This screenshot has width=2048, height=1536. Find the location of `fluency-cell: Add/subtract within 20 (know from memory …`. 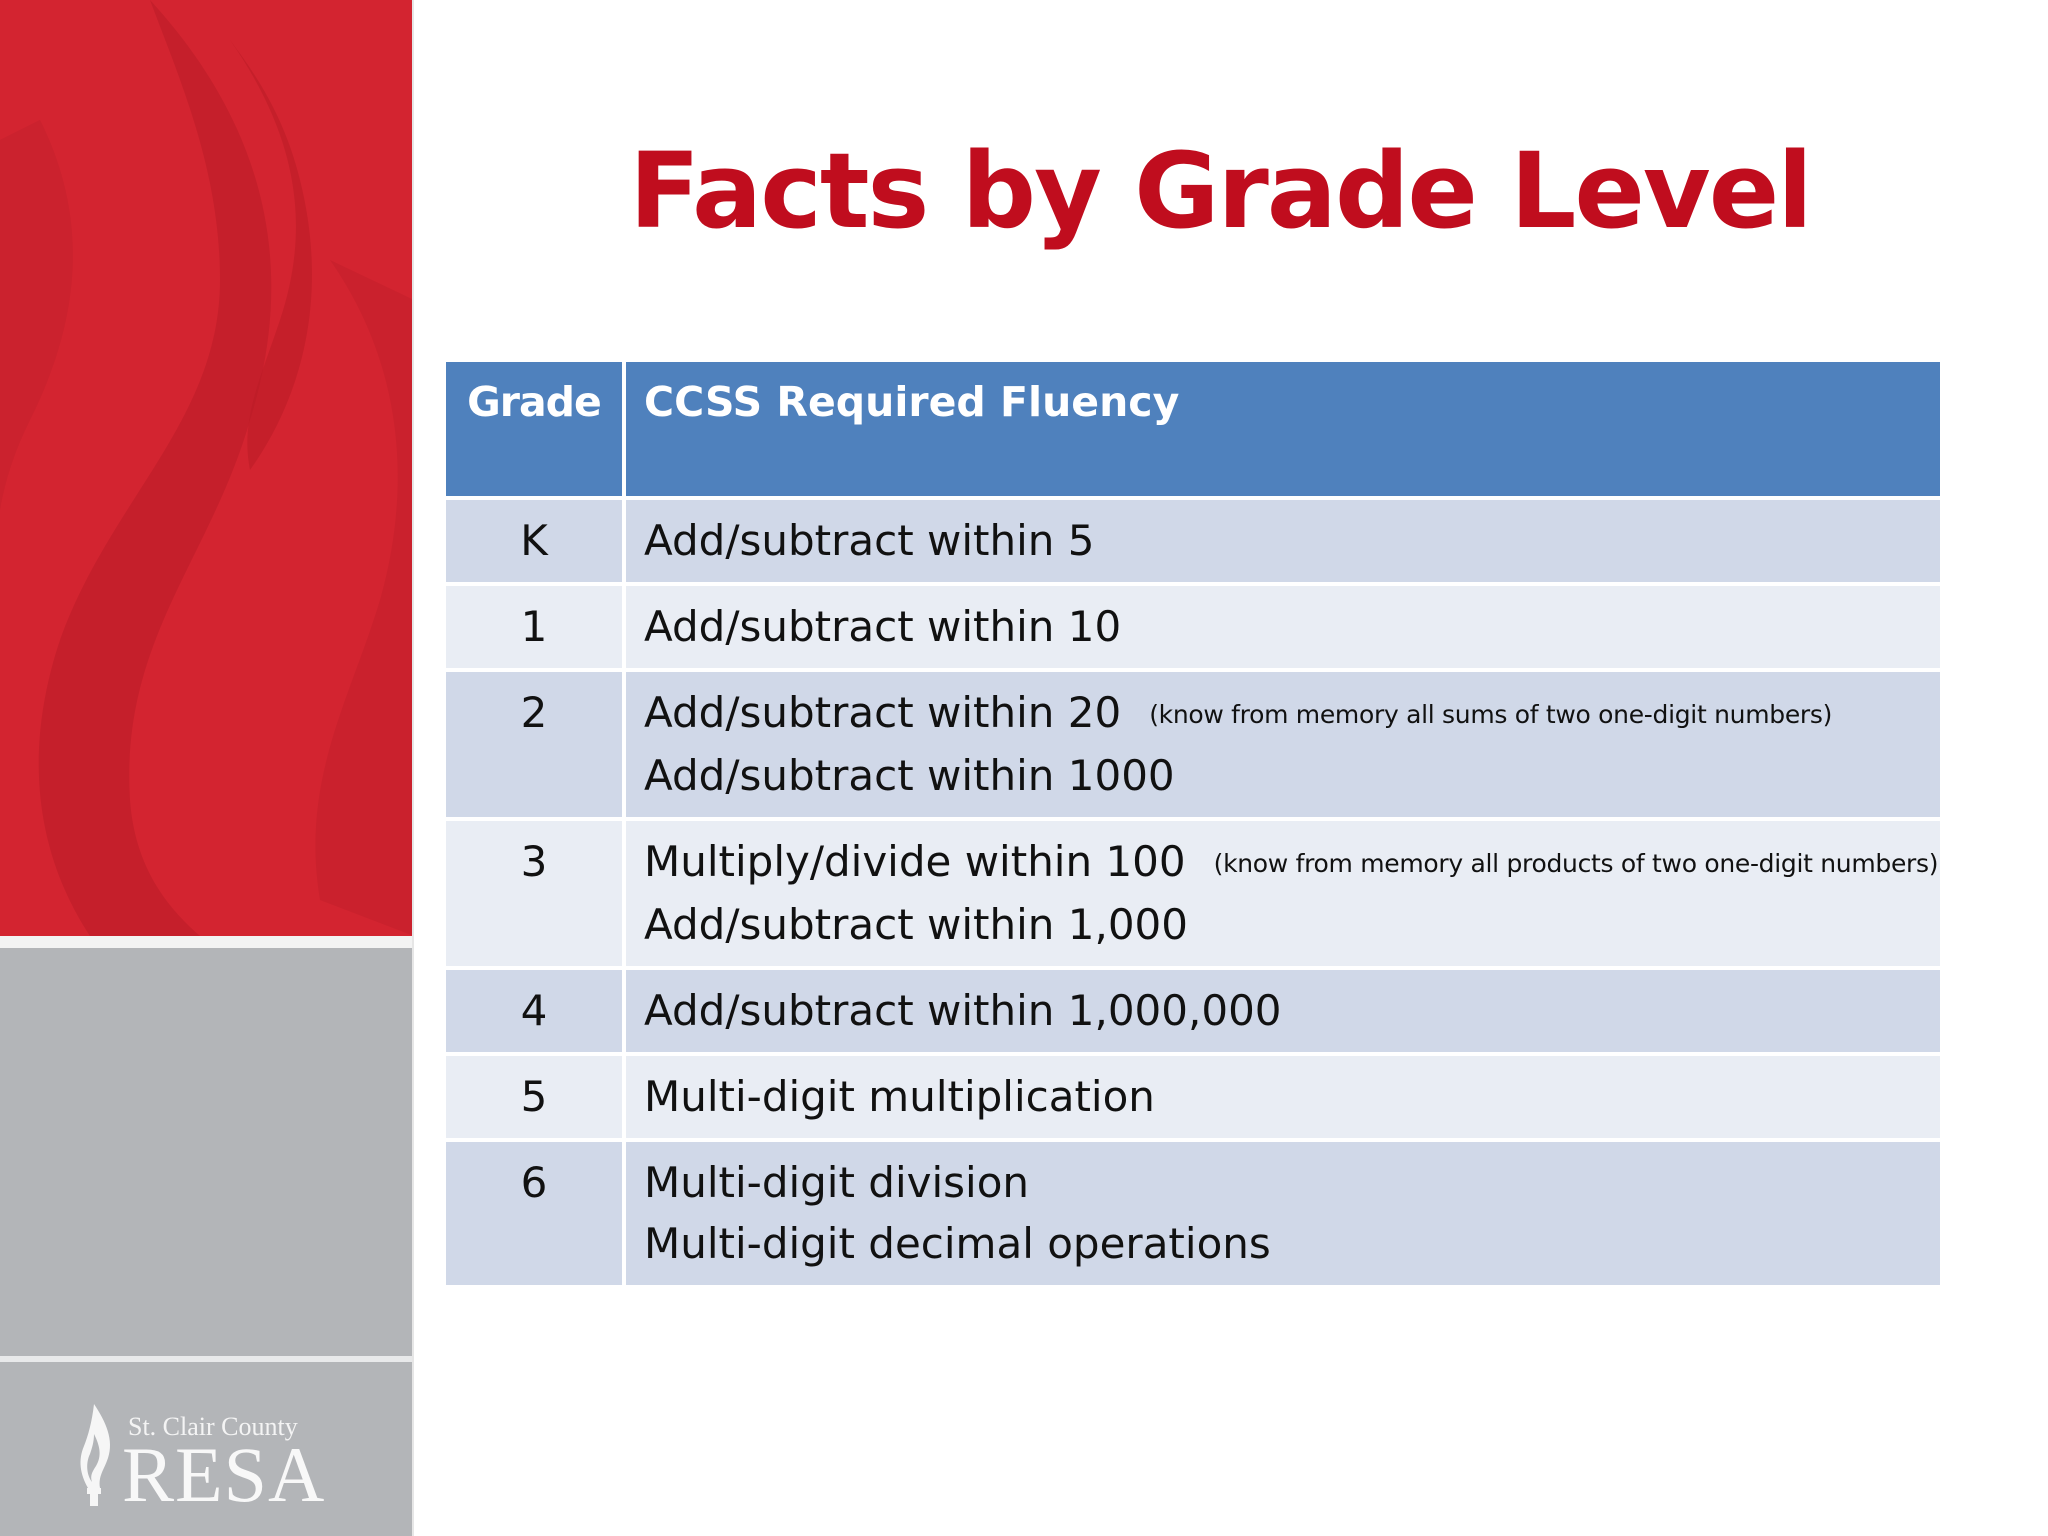

fluency-cell: Add/subtract within 20 (know from memory … is located at coordinates (1283, 744).